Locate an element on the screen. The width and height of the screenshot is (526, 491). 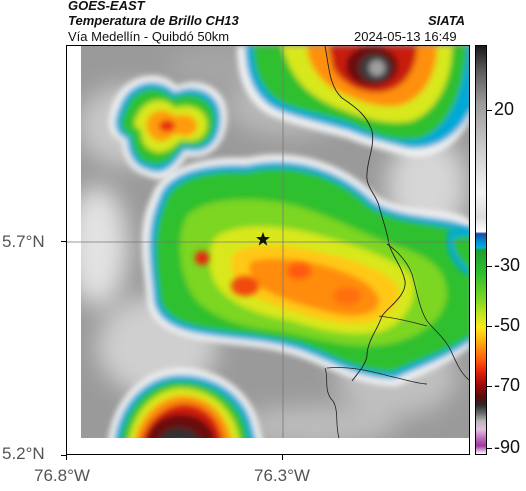
y-tick-5.7 is located at coordinates (63, 241).